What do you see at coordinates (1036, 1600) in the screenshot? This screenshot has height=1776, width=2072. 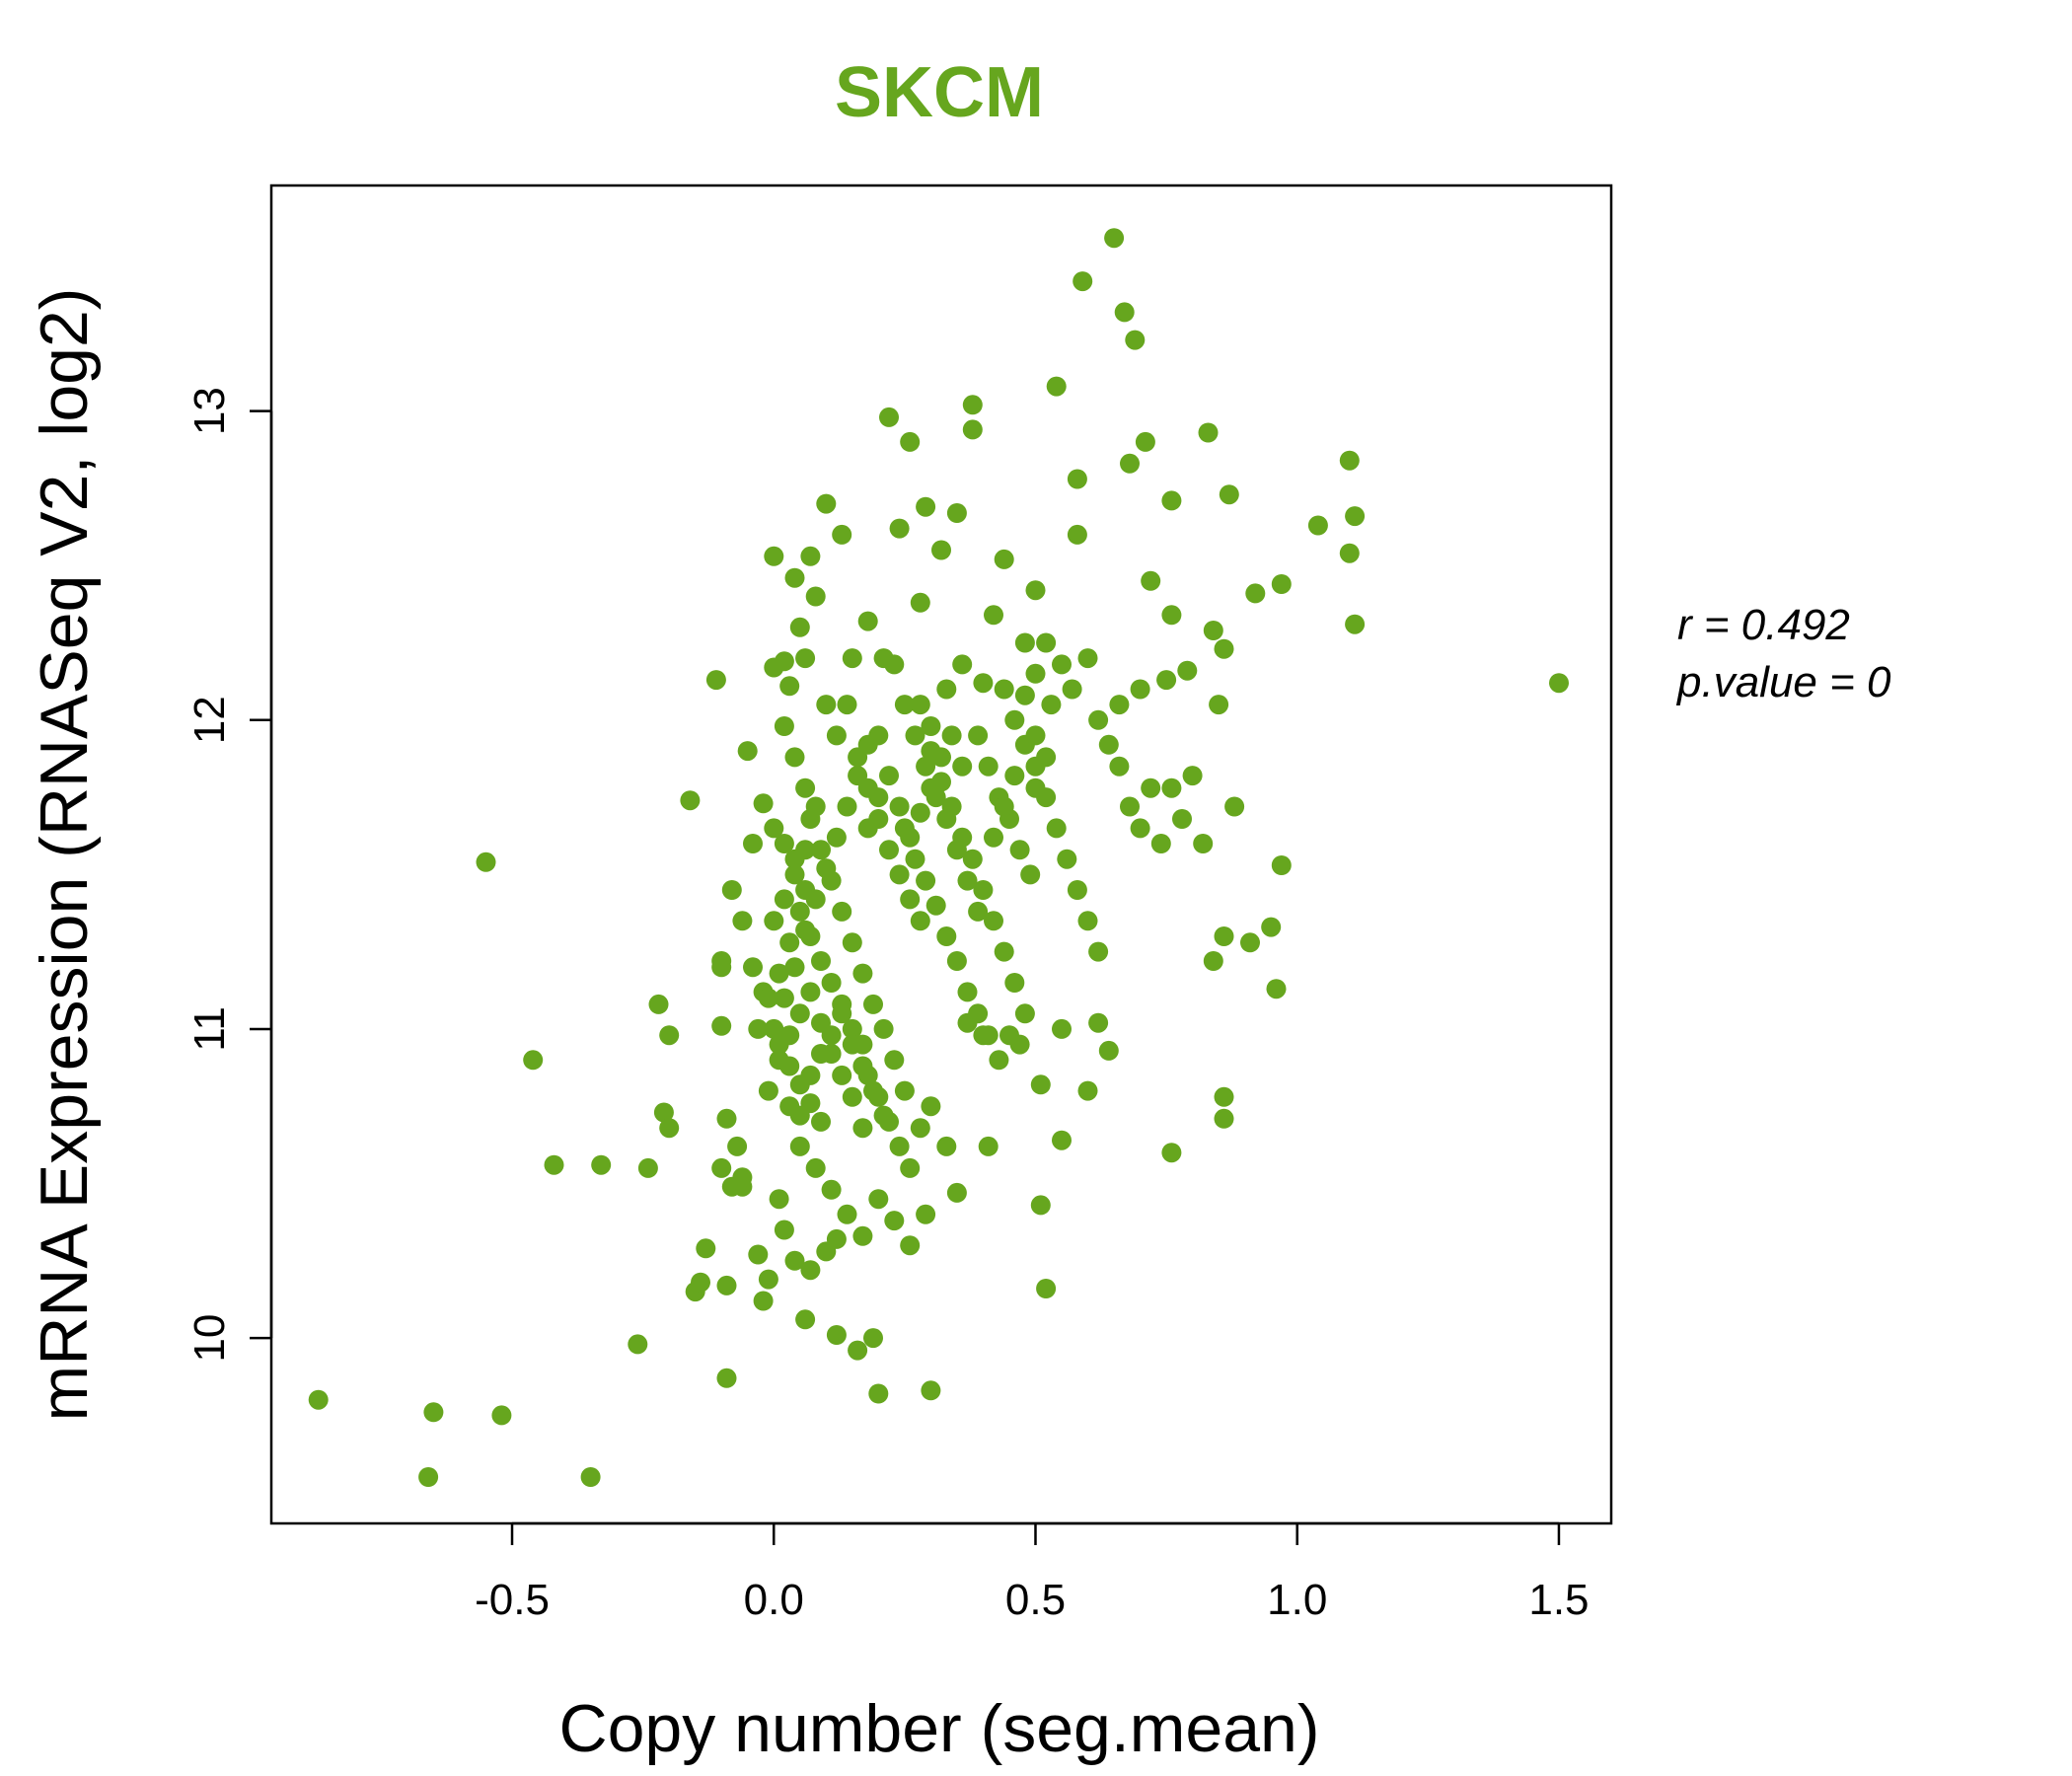 I see `x-tick-label: 0.5` at bounding box center [1036, 1600].